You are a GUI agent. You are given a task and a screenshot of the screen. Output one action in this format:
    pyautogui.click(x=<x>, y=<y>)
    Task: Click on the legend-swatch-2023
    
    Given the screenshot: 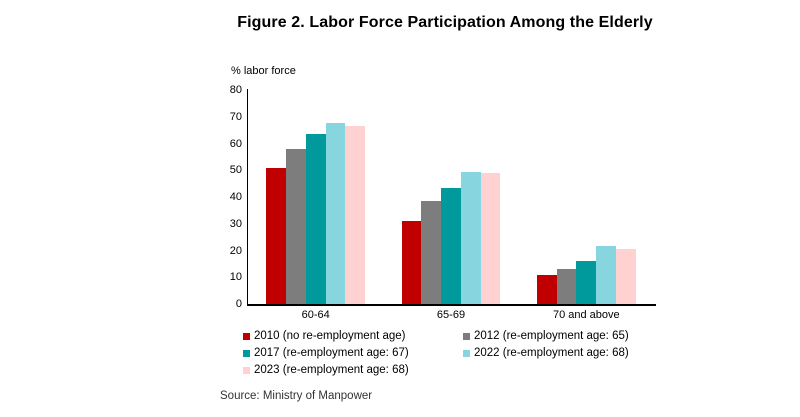 What is the action you would take?
    pyautogui.click(x=246, y=370)
    